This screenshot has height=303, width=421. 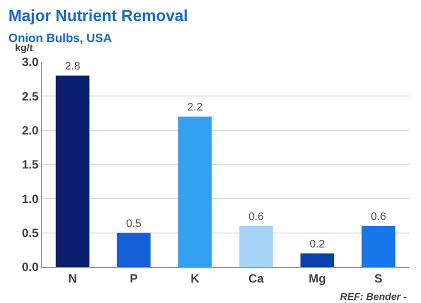 What do you see at coordinates (30, 267) in the screenshot?
I see `y-tick-label: 0.0` at bounding box center [30, 267].